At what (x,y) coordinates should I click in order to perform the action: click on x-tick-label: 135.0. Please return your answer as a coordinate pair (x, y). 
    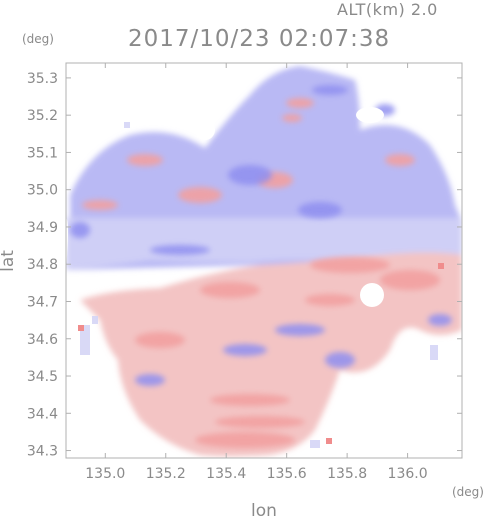
    Looking at the image, I should click on (105, 474).